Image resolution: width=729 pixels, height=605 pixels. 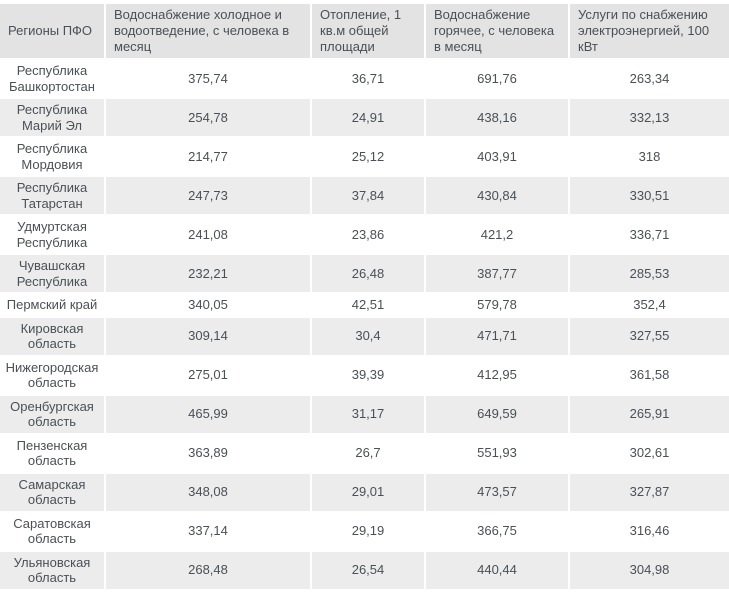 What do you see at coordinates (497, 414) in the screenshot?
I see `value-cell-hot-water: 649,59` at bounding box center [497, 414].